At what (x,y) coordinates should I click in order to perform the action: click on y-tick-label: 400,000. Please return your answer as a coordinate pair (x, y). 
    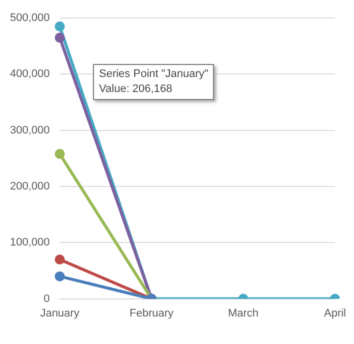
    Looking at the image, I should click on (30, 74).